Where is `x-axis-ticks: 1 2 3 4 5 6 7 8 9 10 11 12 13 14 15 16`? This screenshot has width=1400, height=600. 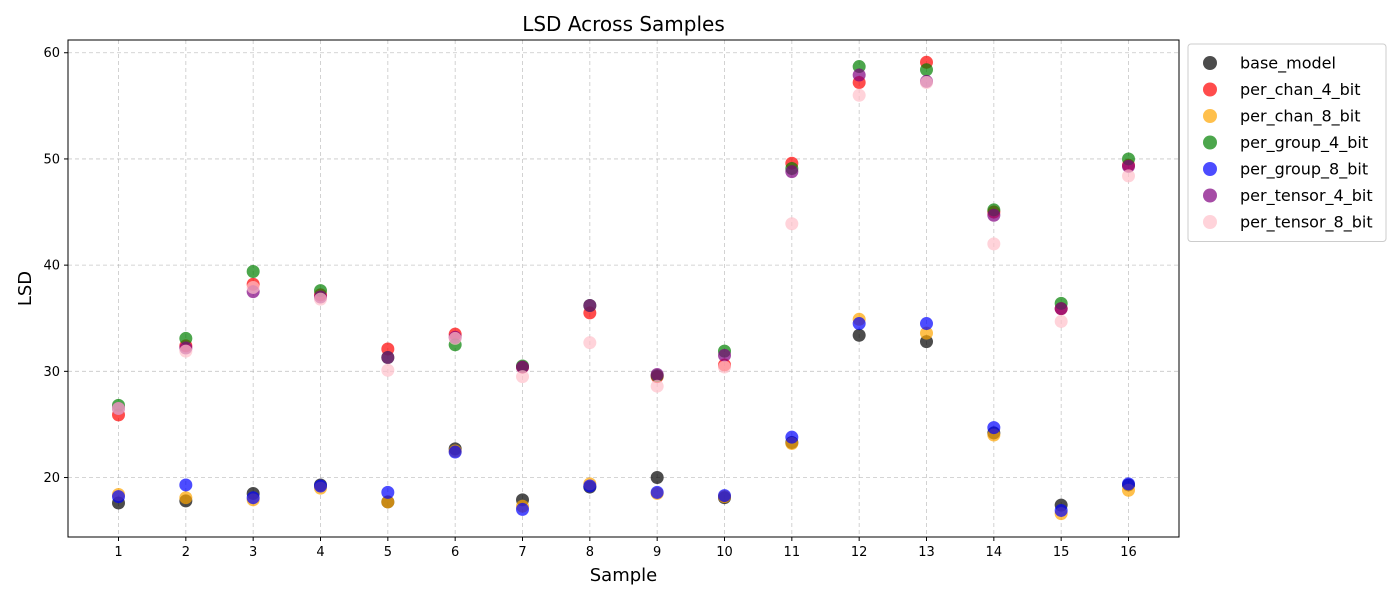
x-axis-ticks: 1 2 3 4 5 6 7 8 9 10 11 12 13 14 15 16 is located at coordinates (625, 548).